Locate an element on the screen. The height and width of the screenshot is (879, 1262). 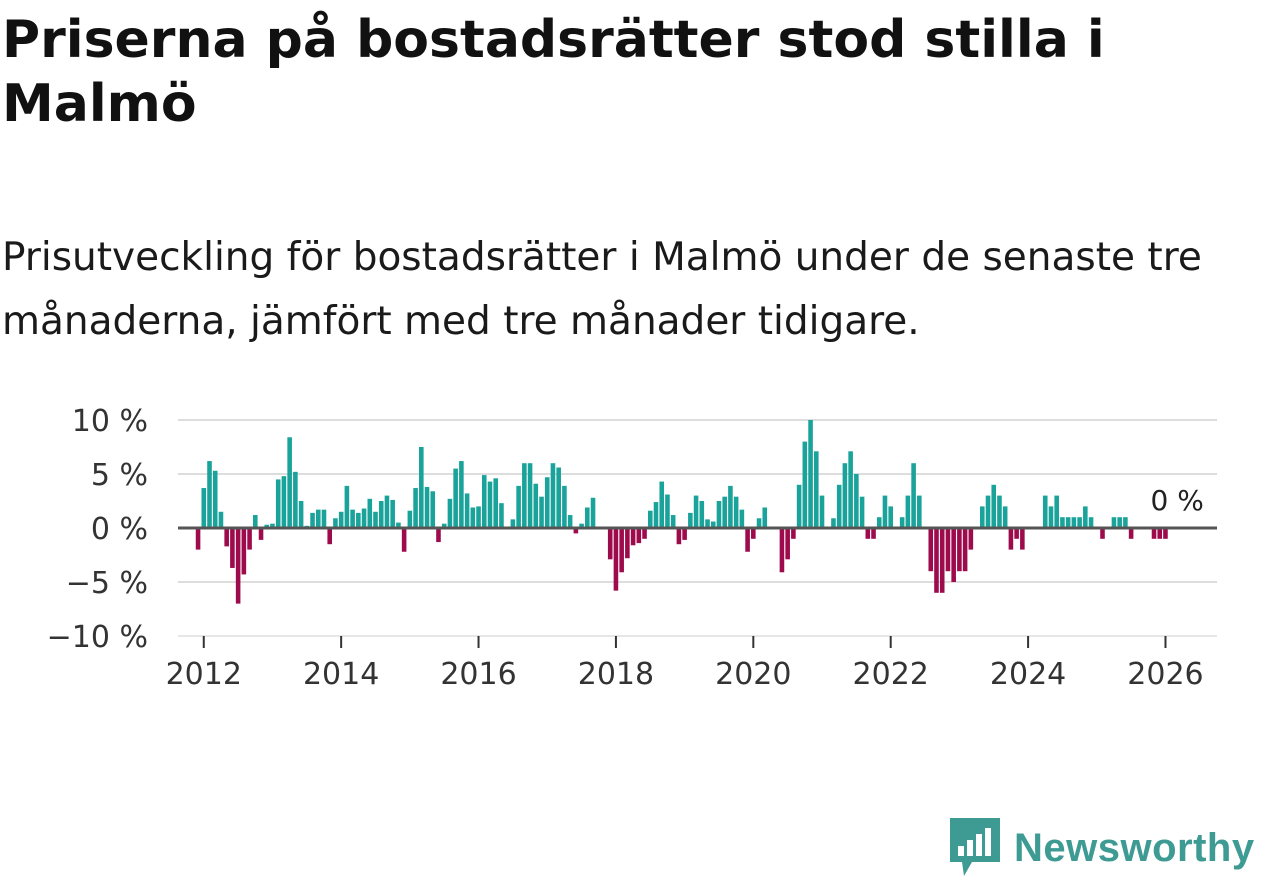
x-axis-ticks: 2012 2014 2016 2018 2020 2022 2024 2026 is located at coordinates (691, 663).